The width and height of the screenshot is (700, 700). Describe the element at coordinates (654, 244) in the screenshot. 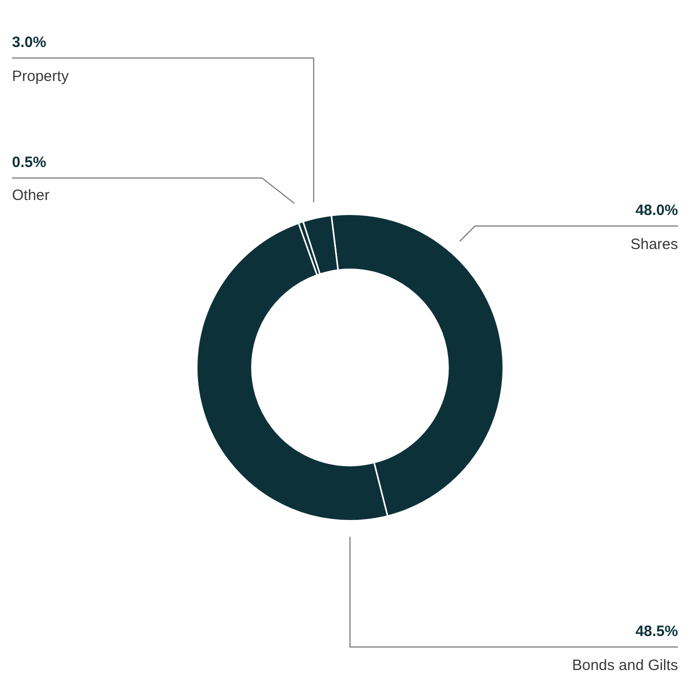

I see `slice-label: Shares` at that location.